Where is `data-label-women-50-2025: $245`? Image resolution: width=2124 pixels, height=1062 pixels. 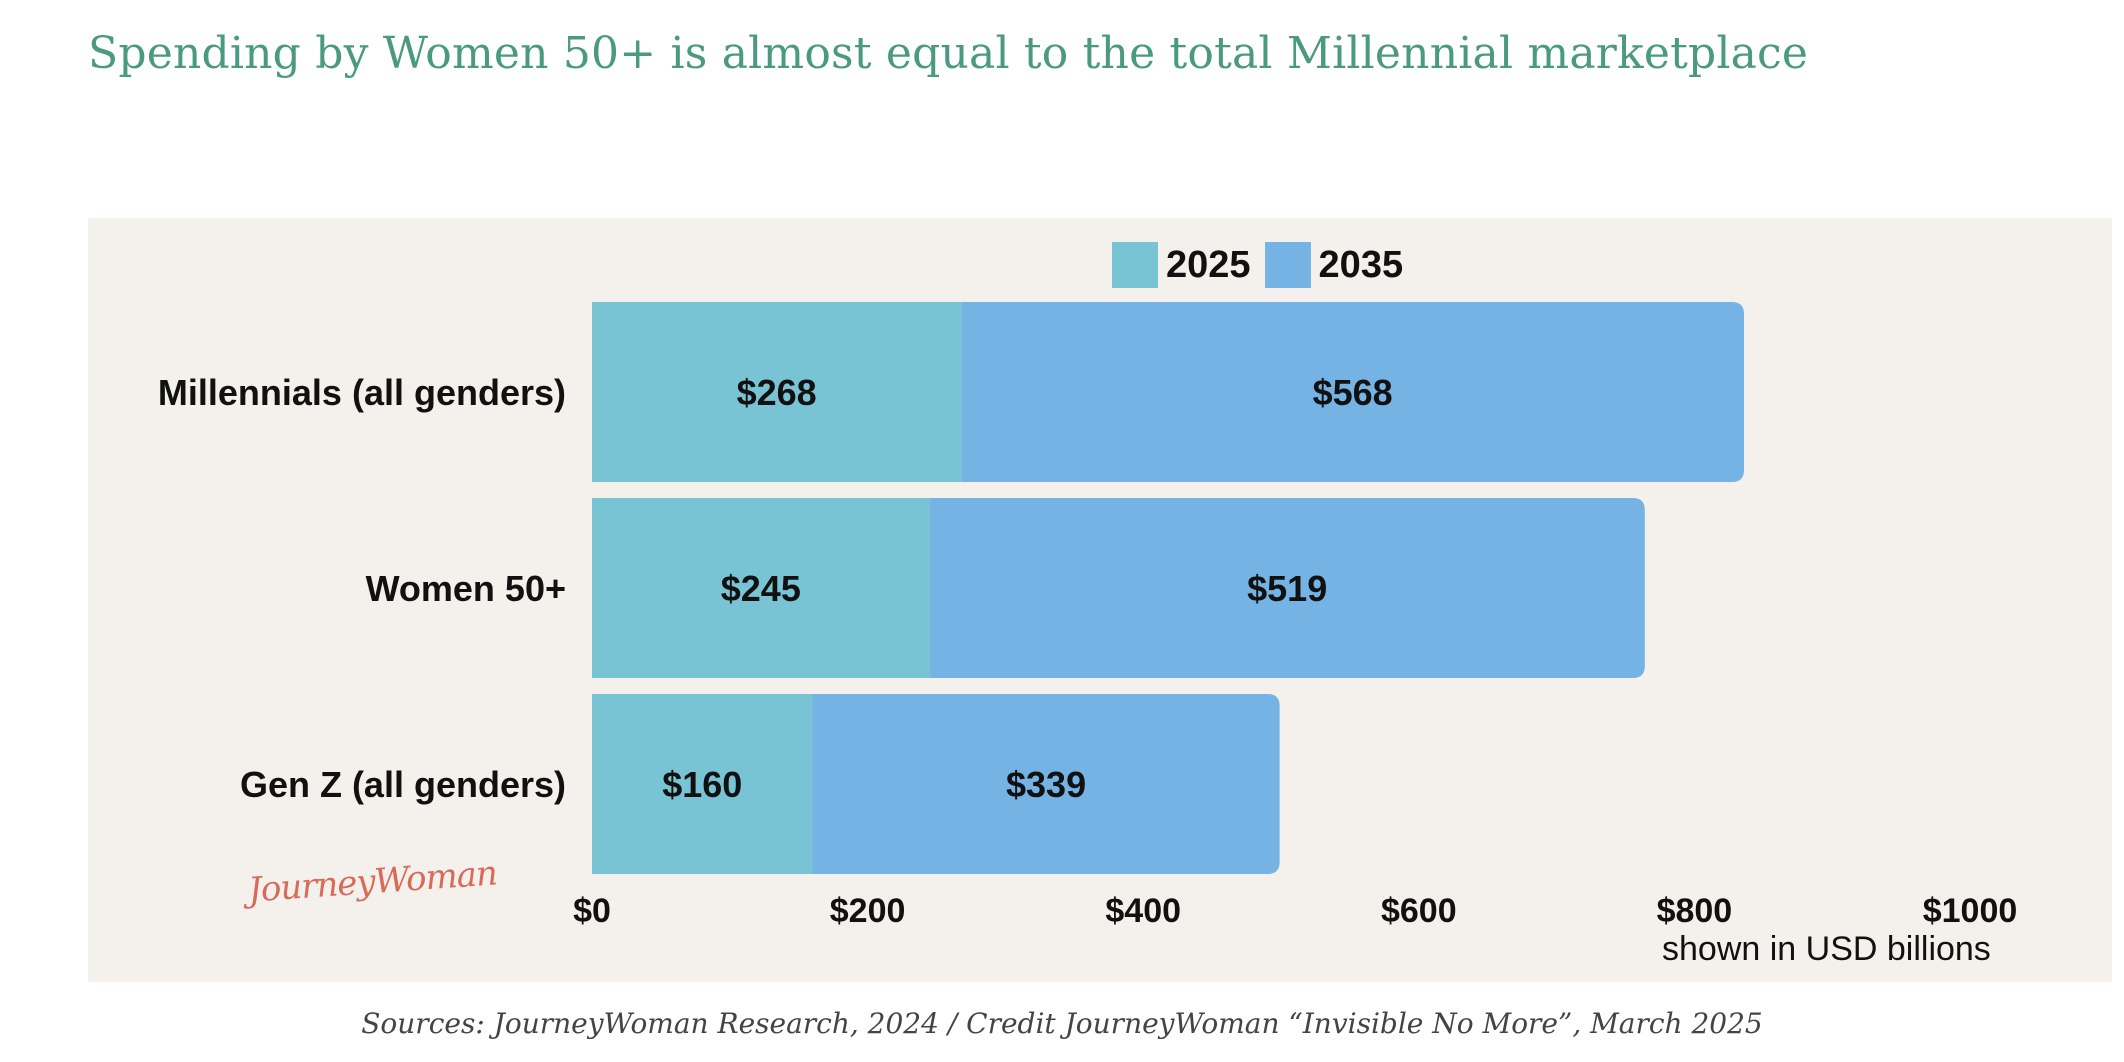
data-label-women-50-2025: $245 is located at coordinates (761, 588).